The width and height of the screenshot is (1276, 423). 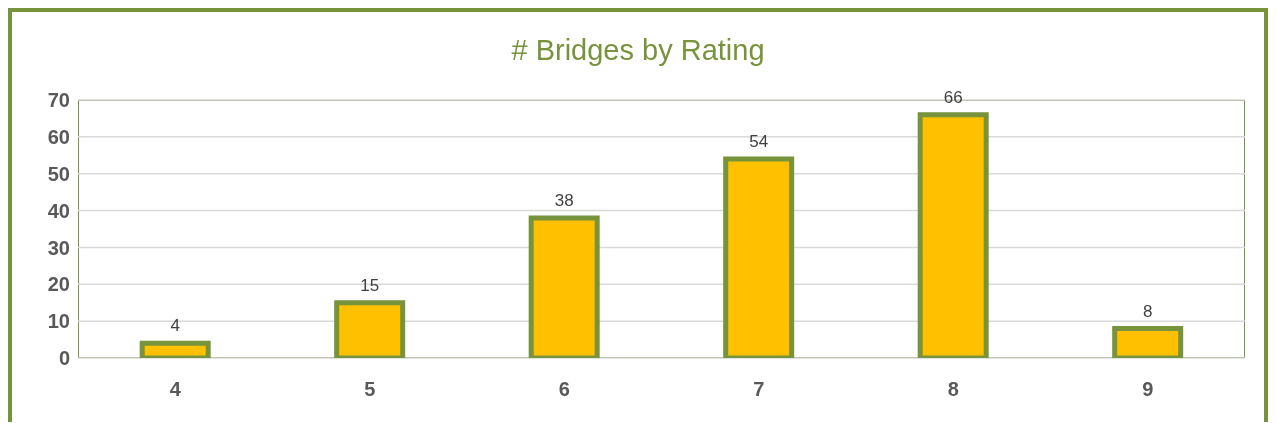 What do you see at coordinates (58, 173) in the screenshot?
I see `y-tick-label: 50` at bounding box center [58, 173].